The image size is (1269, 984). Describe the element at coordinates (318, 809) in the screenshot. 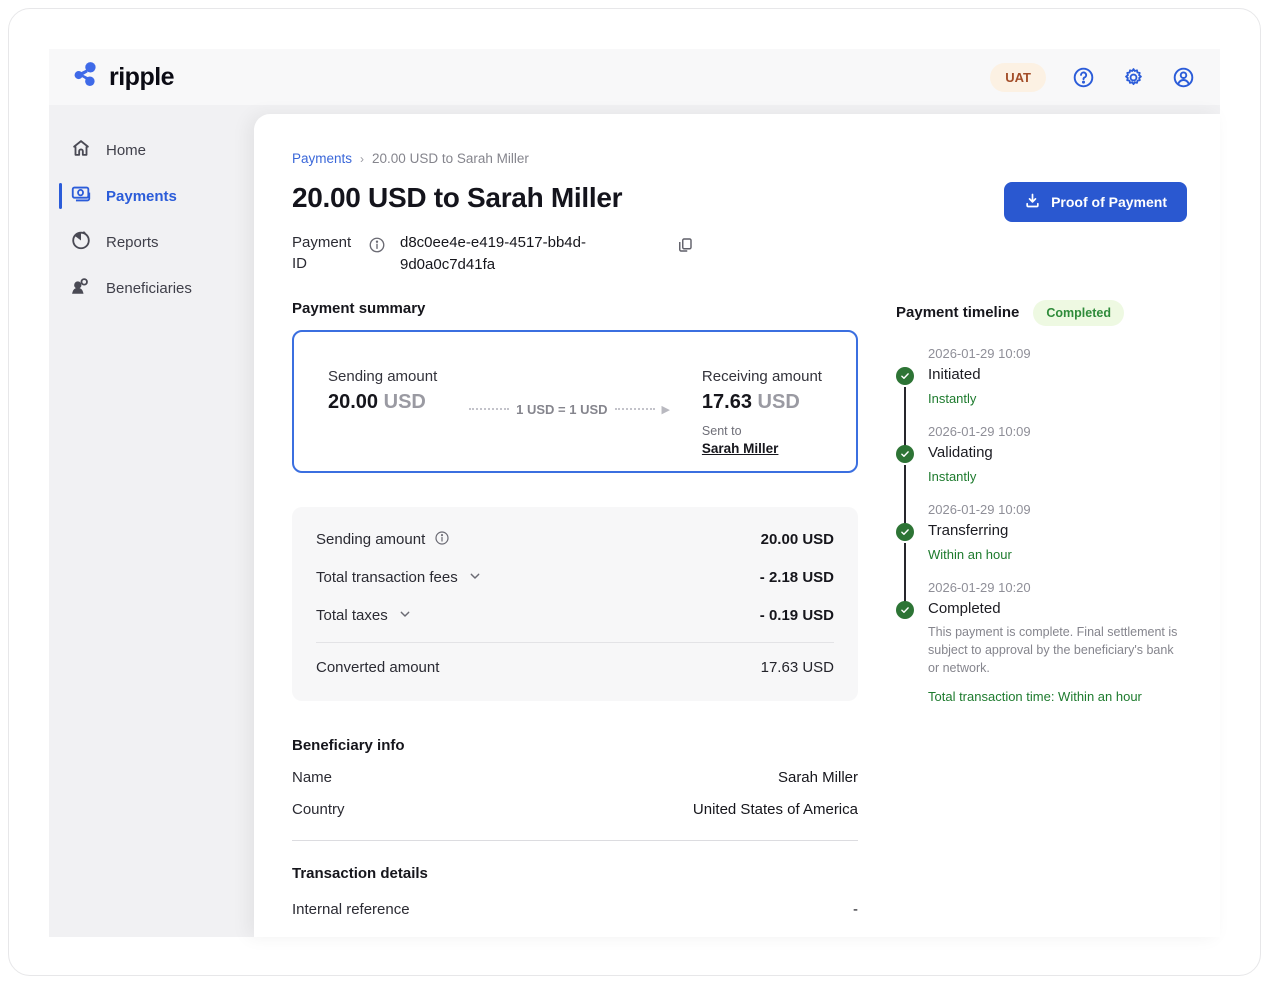

I see `row-label: Country` at that location.